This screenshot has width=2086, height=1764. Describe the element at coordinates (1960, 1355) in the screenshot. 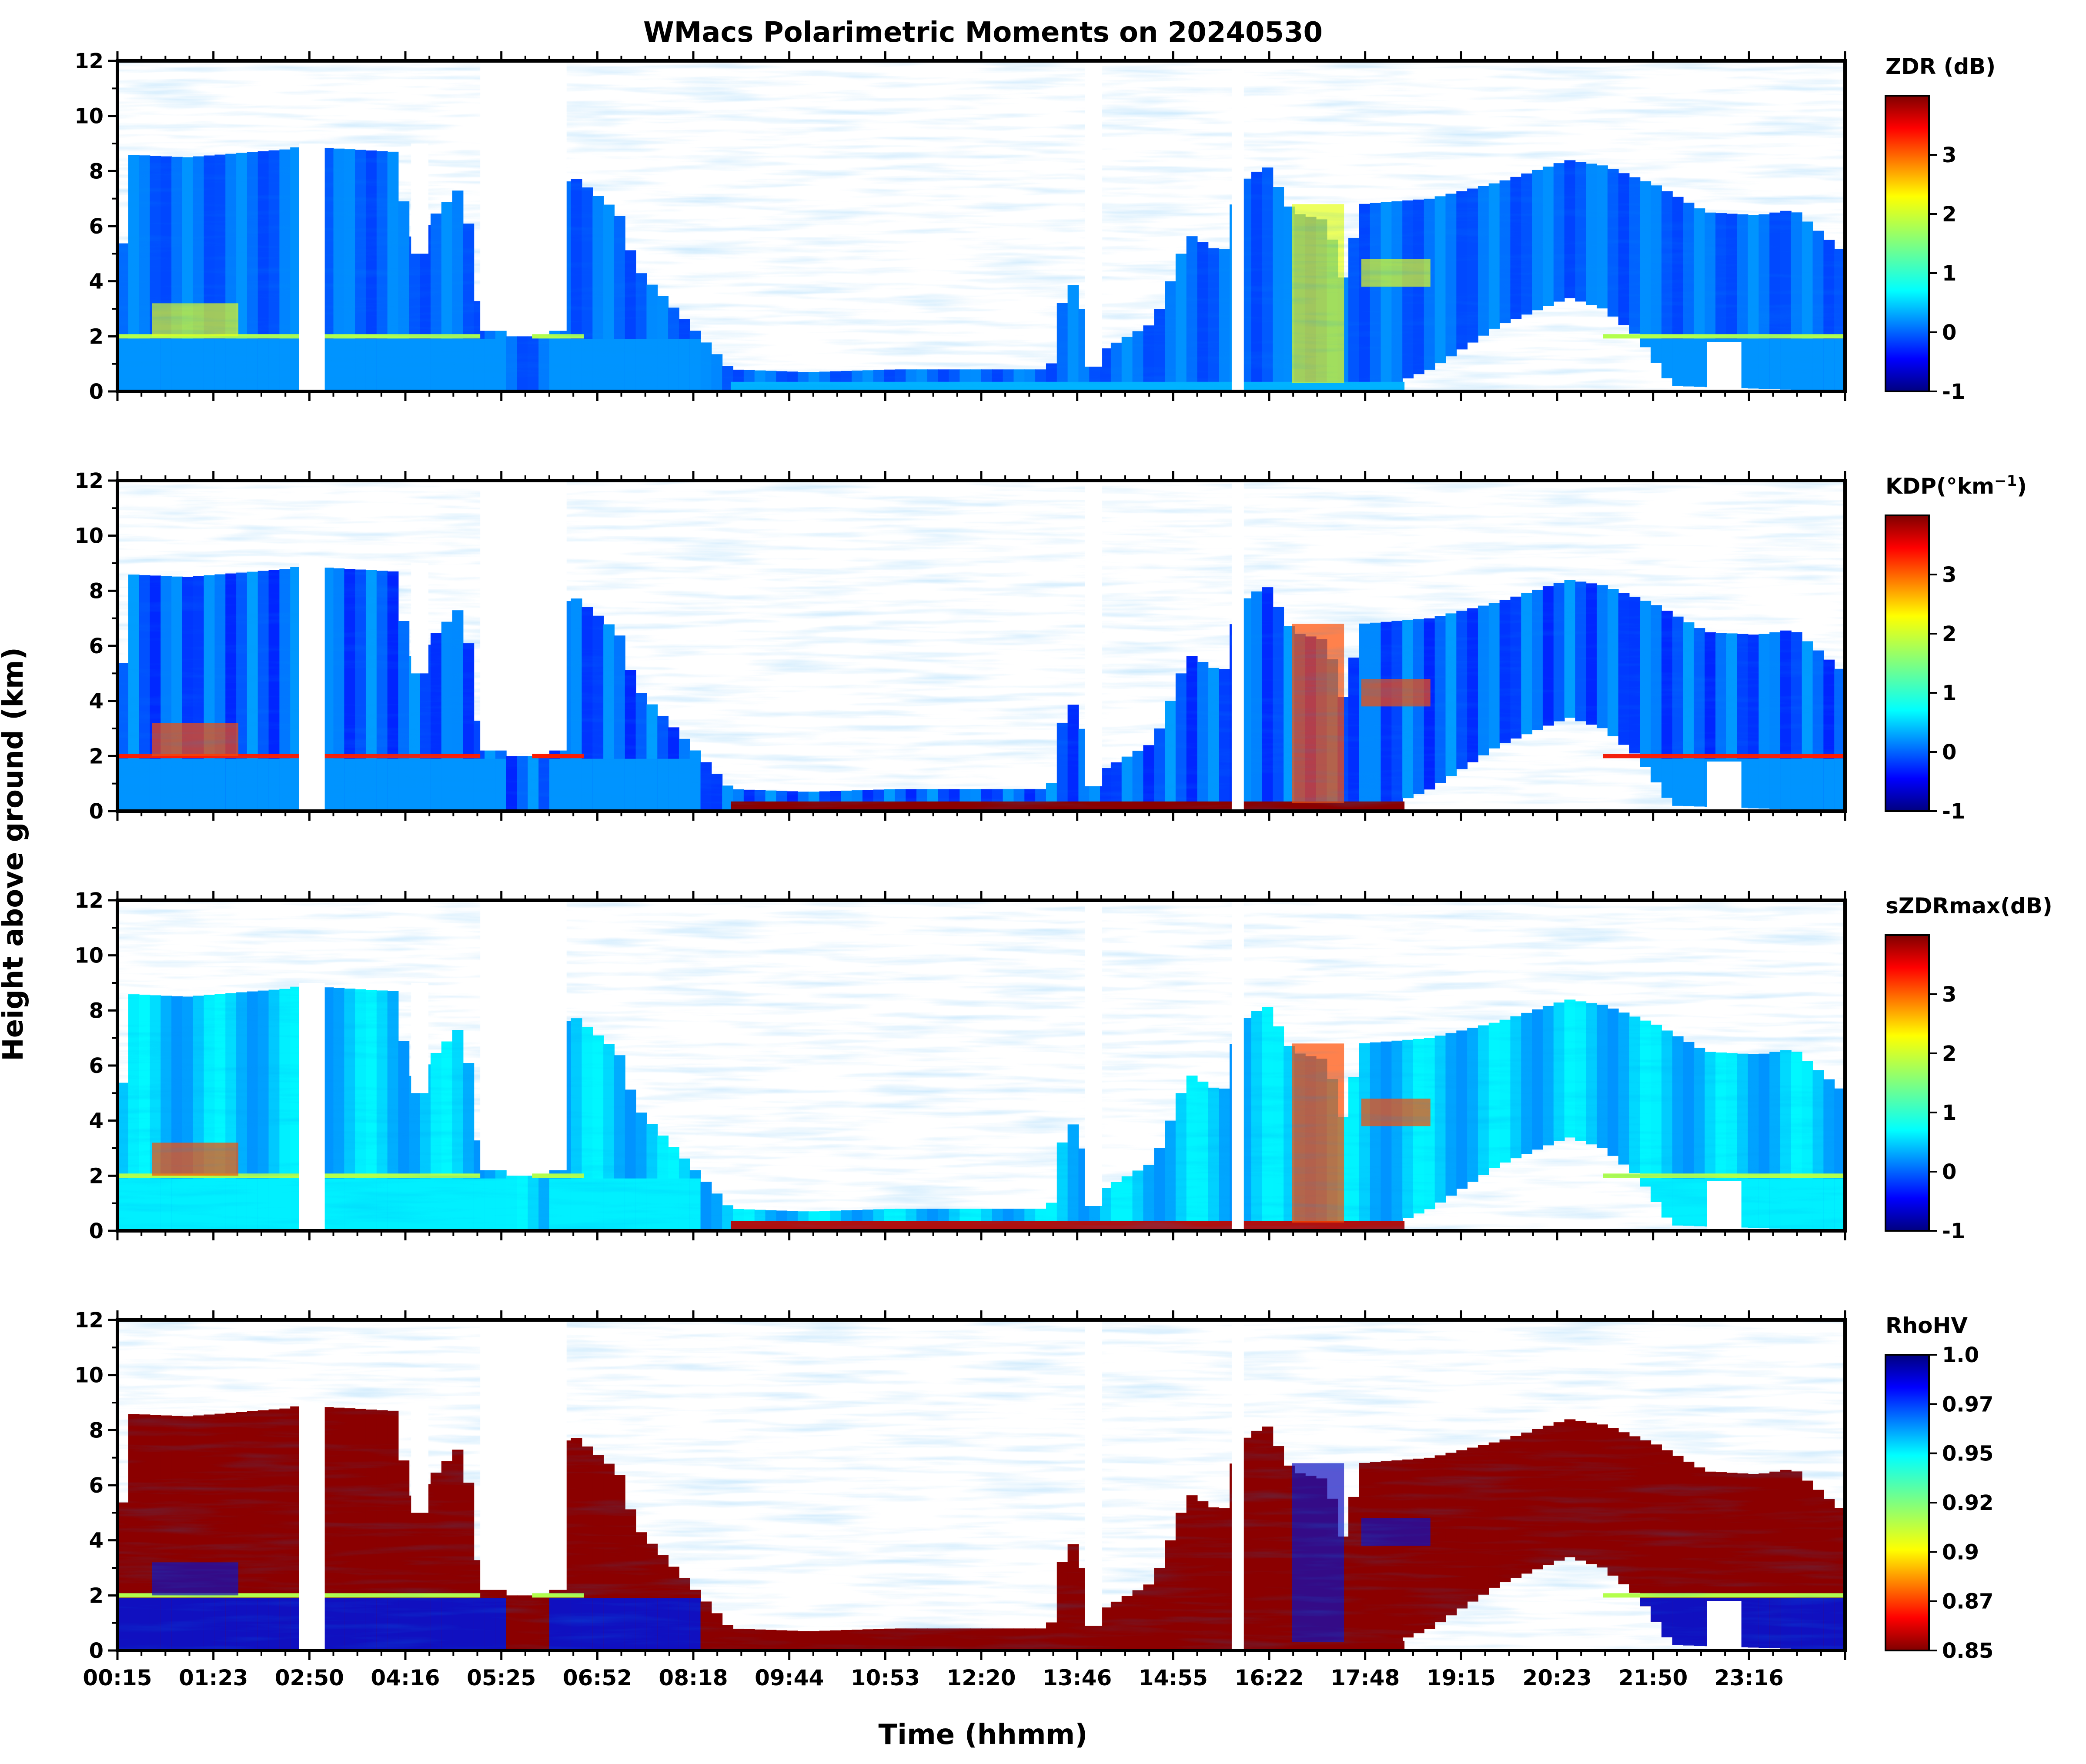

I see `colorbar-tick-label: 1.0` at that location.